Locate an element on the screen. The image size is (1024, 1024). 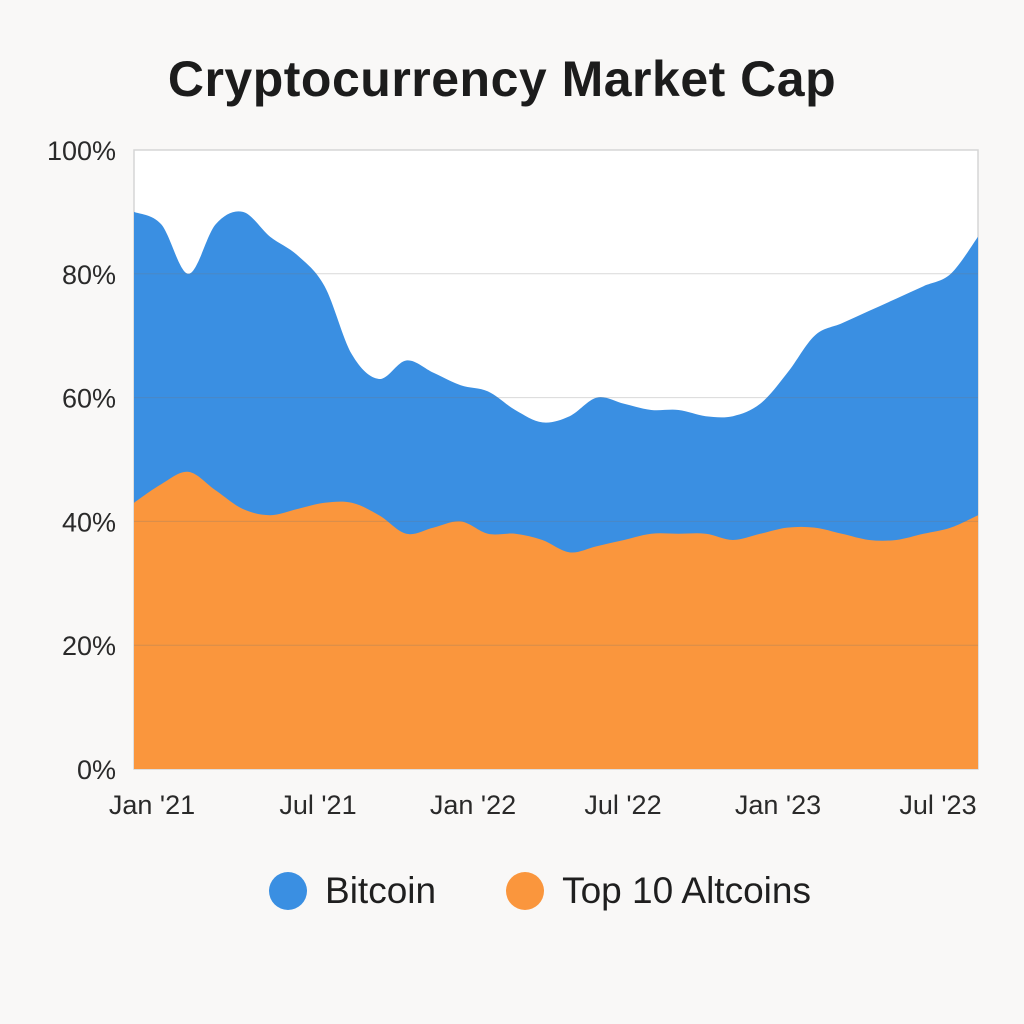
y-tick-label: 0% is located at coordinates (96, 770).